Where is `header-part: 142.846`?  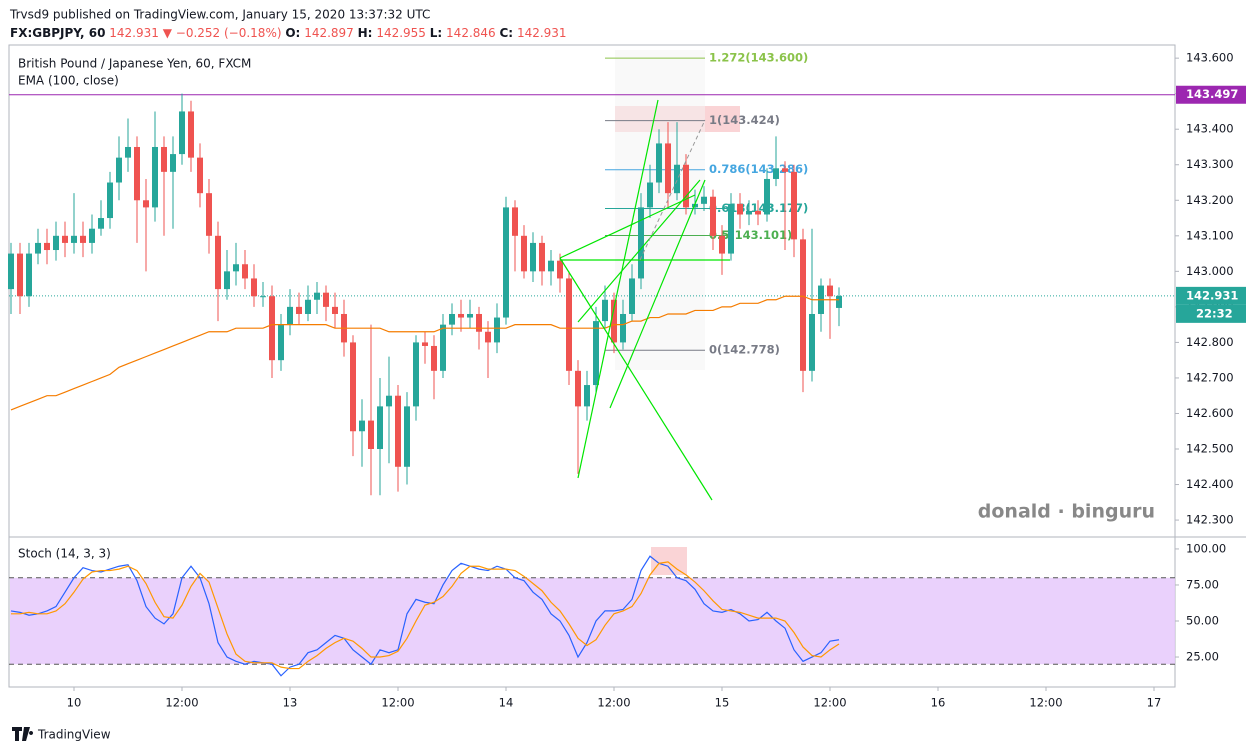
header-part: 142.846 is located at coordinates (471, 33).